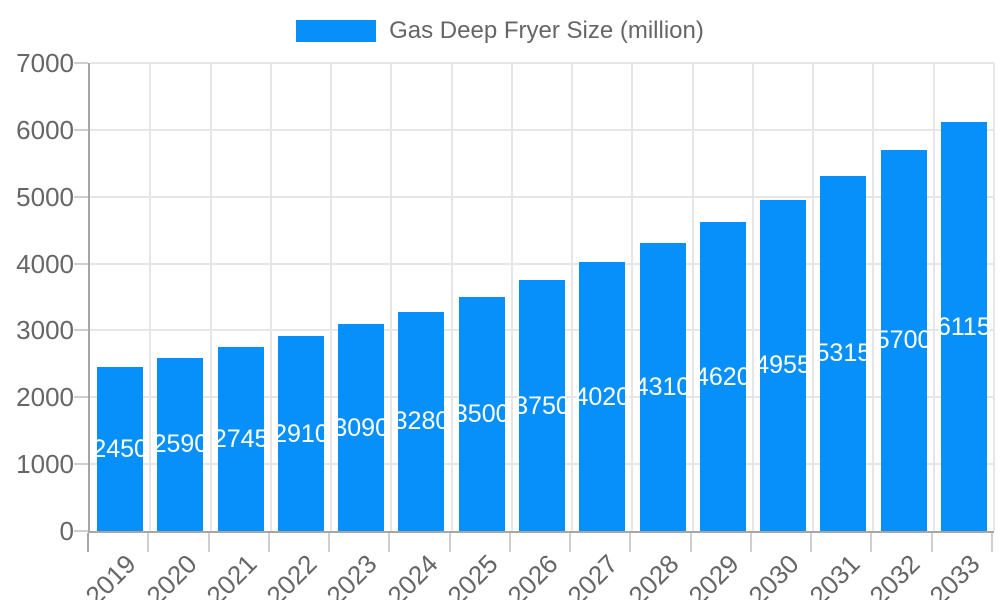  I want to click on x-tick-label-2029: 2029, so click(713, 574).